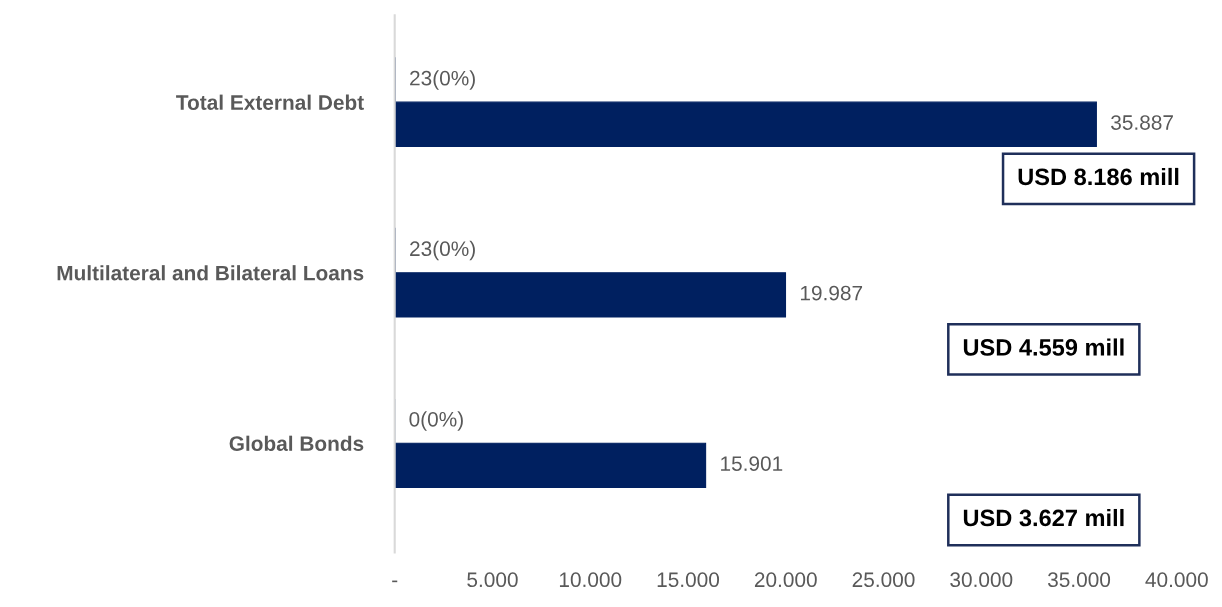  I want to click on y-tick-label: Total External Debt, so click(270, 102).